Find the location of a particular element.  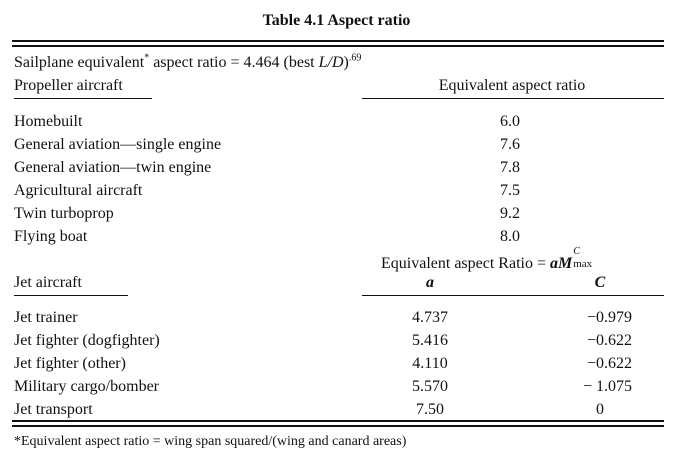

table-cell-a: 4.737 is located at coordinates (430, 317).